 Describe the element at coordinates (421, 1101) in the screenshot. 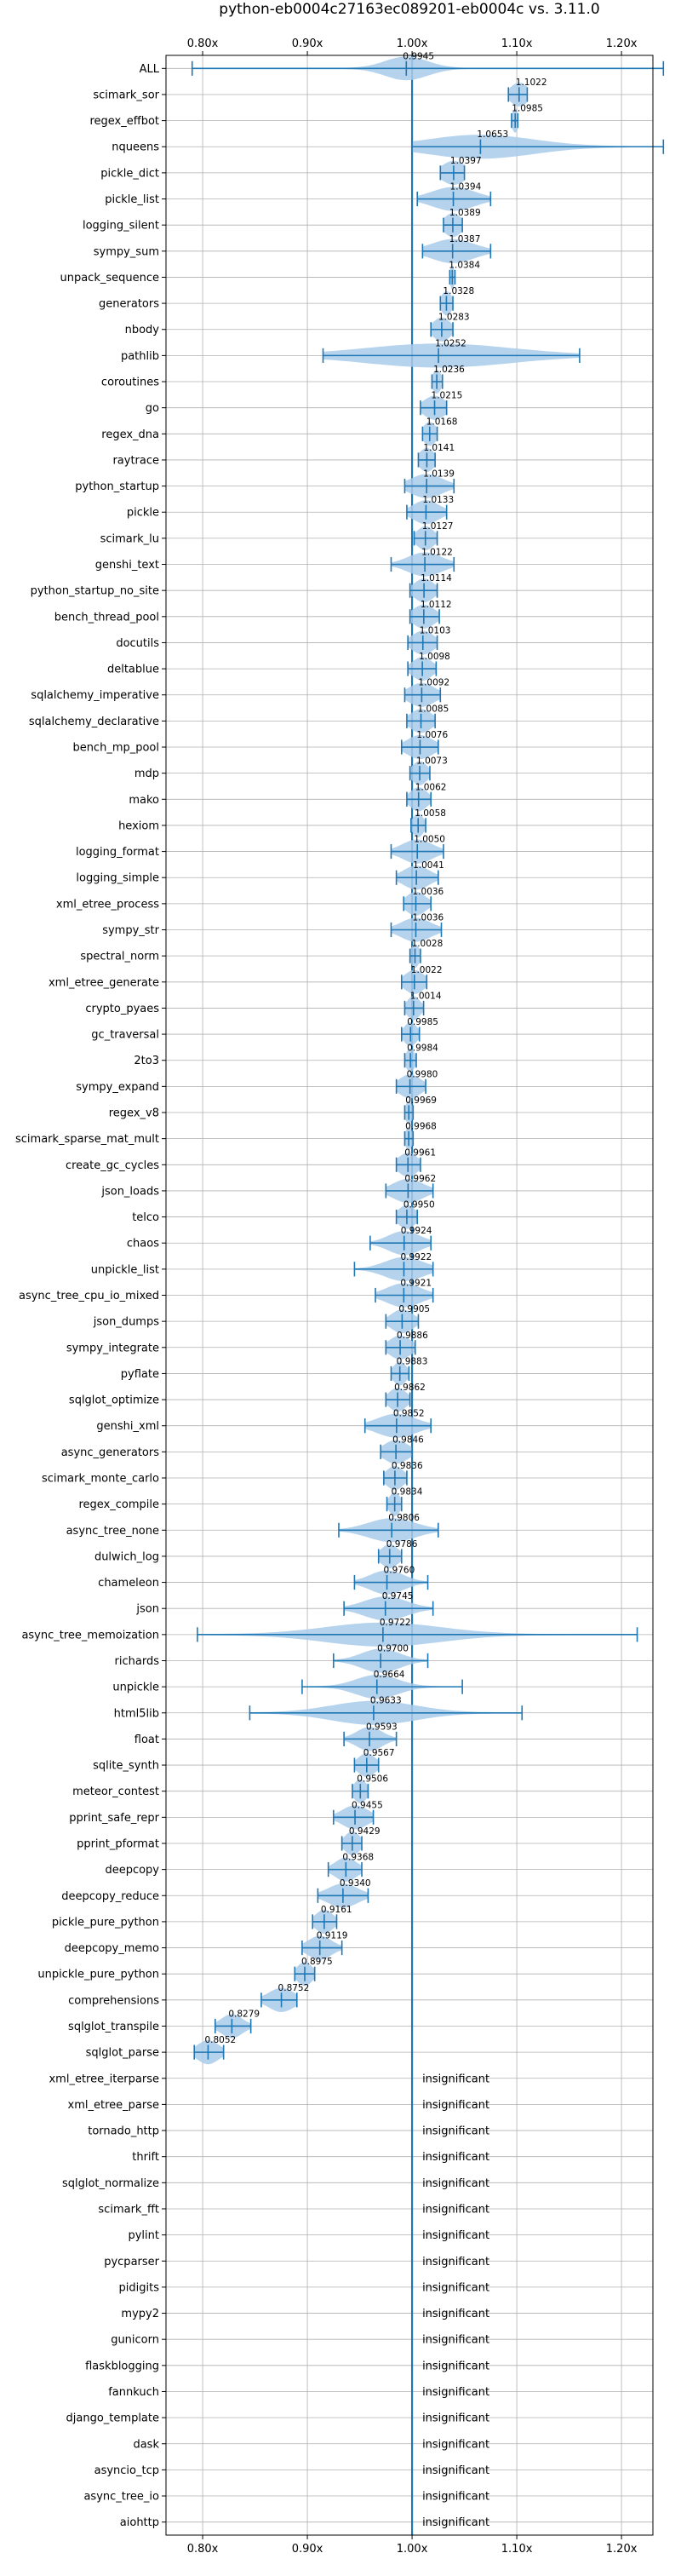

I see `mean-value-label: 0.9969` at that location.